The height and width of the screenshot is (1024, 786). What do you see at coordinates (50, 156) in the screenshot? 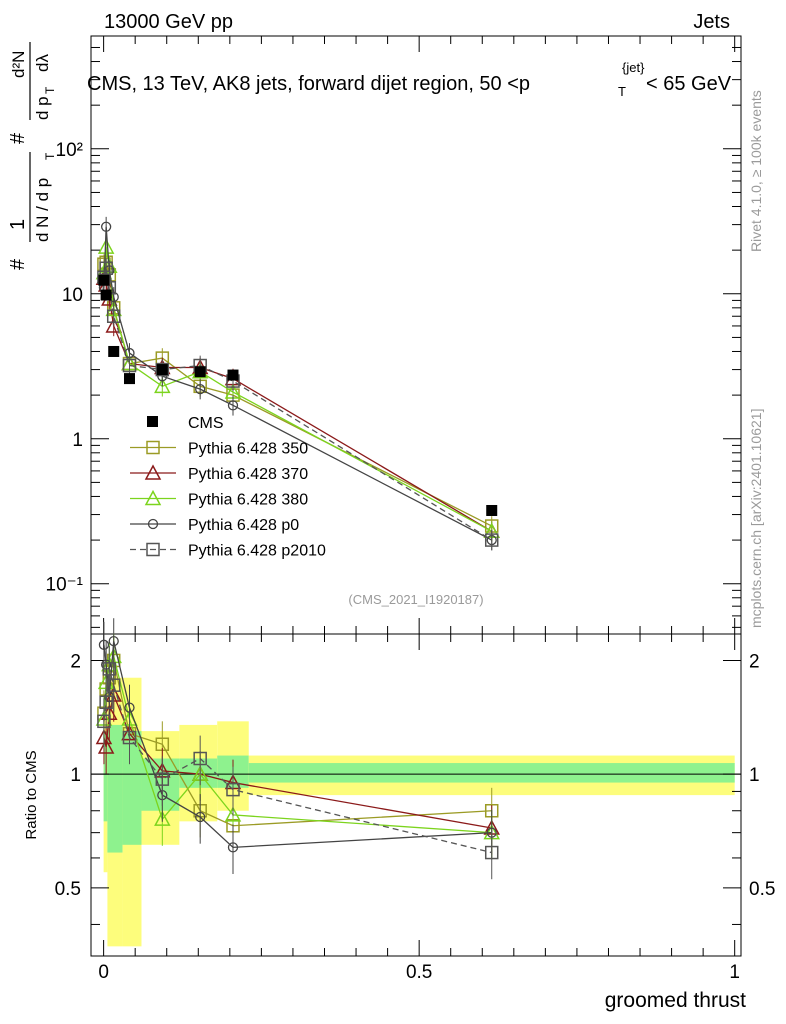
I see `ylabel-t1: T` at bounding box center [50, 156].